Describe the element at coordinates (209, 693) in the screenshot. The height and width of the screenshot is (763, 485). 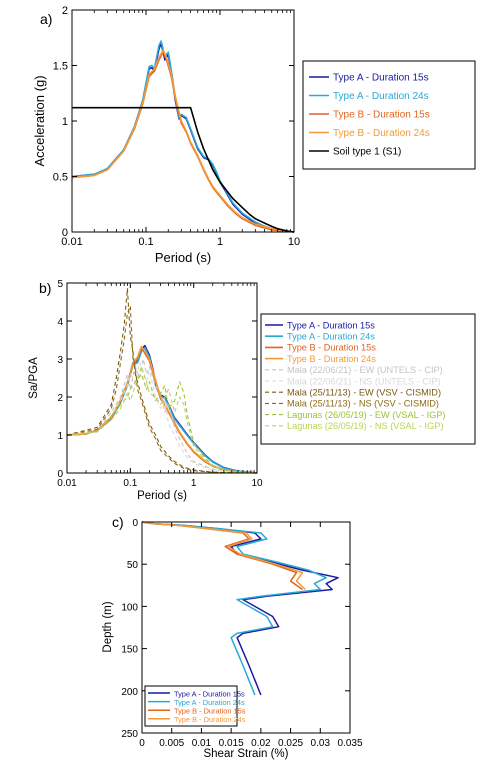
I see `panel-c-legend-entry: Type A - Duration 15s` at that location.